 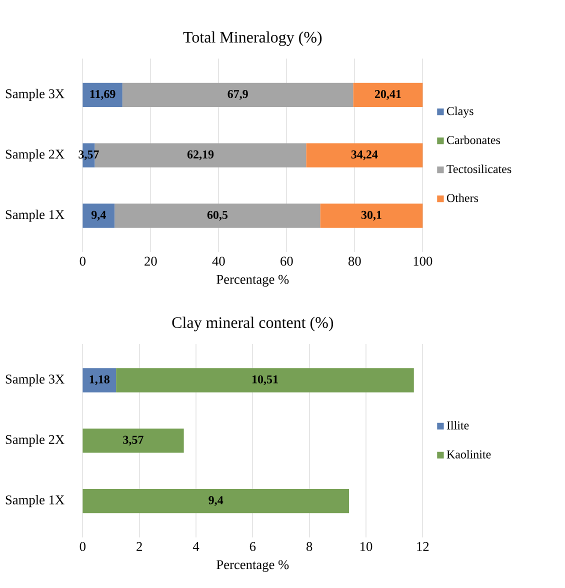 What do you see at coordinates (354, 261) in the screenshot?
I see `x-tick-label: 80` at bounding box center [354, 261].